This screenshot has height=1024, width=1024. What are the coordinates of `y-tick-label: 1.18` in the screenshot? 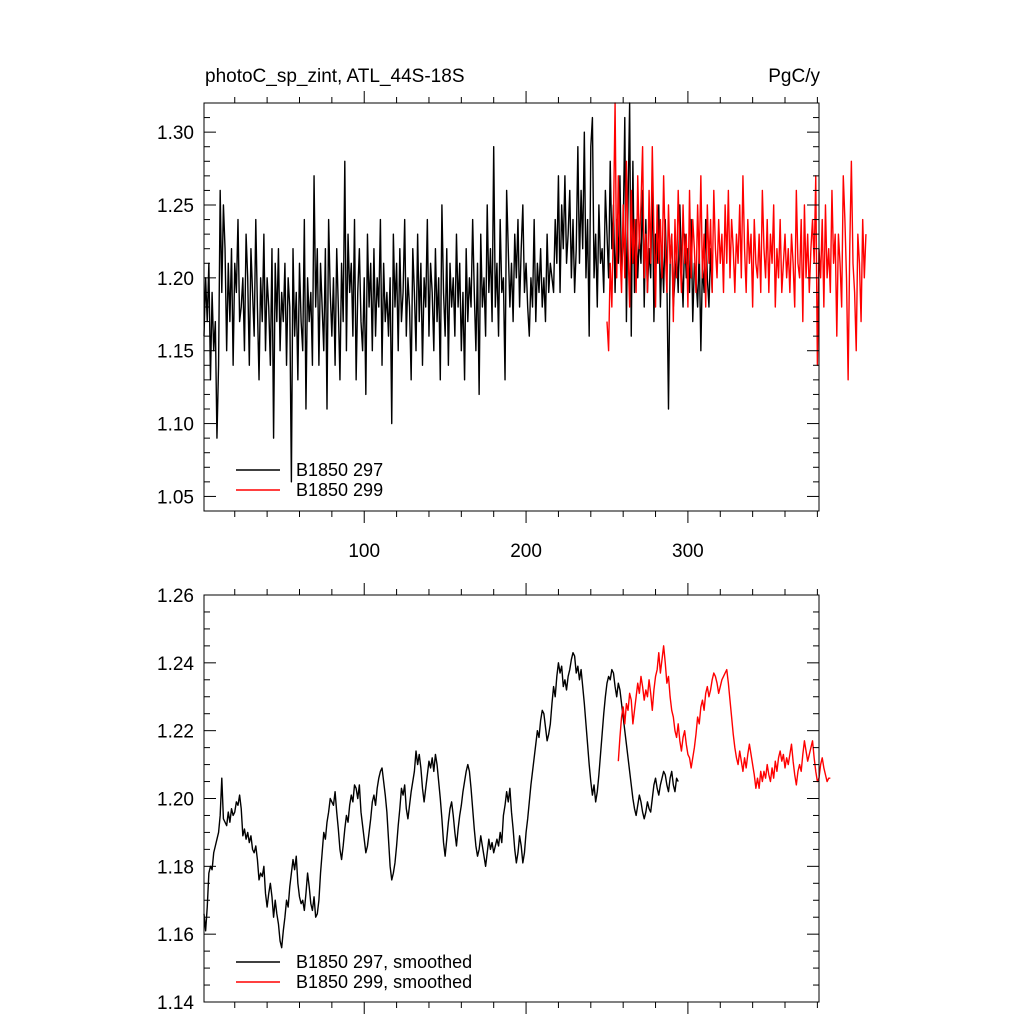 It's located at (175, 867).